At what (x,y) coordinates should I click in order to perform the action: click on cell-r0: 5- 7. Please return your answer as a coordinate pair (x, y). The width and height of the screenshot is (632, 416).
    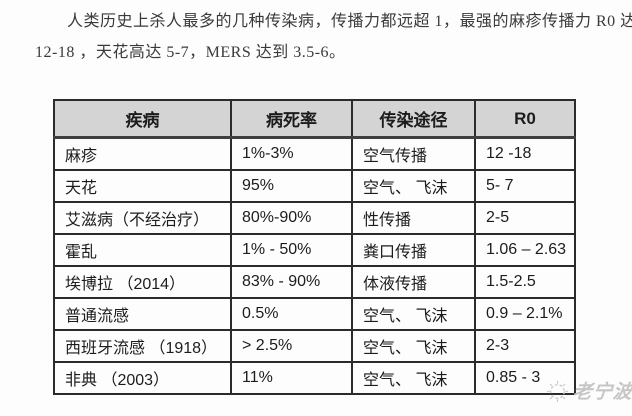
    Looking at the image, I should click on (525, 186).